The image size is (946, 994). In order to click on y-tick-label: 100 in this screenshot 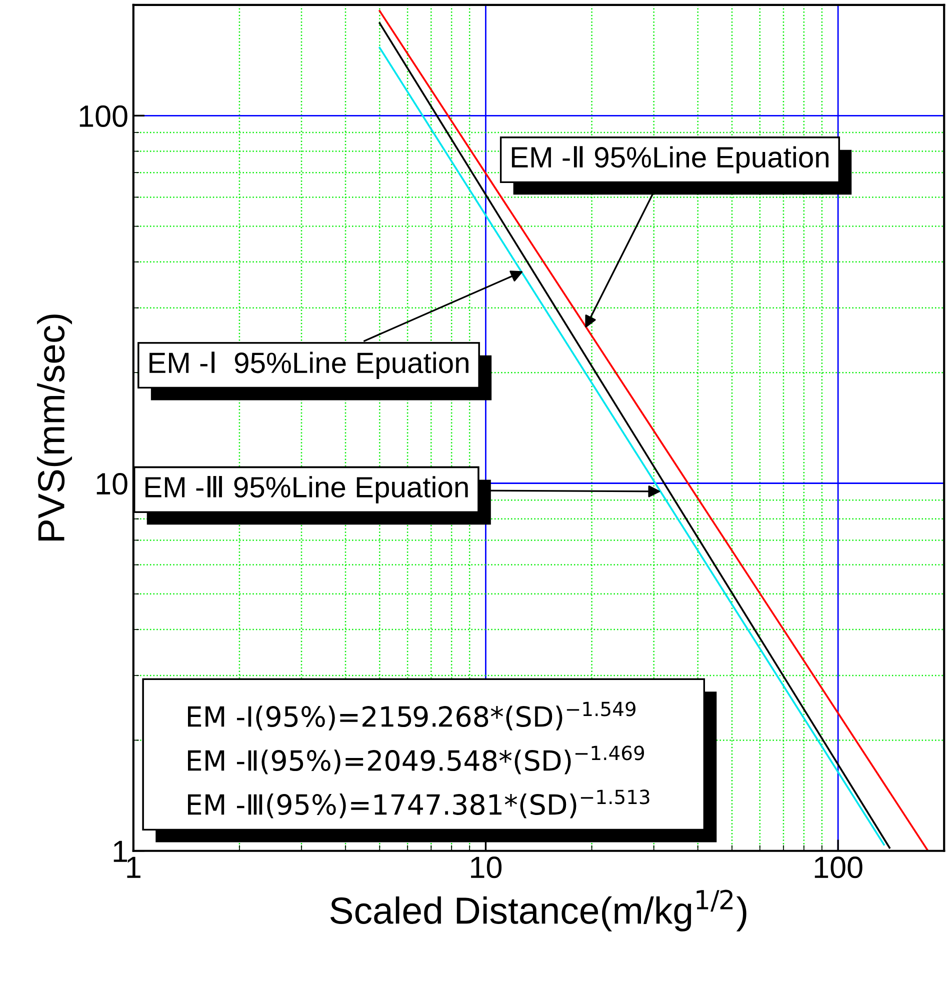, I will do `click(104, 116)`.